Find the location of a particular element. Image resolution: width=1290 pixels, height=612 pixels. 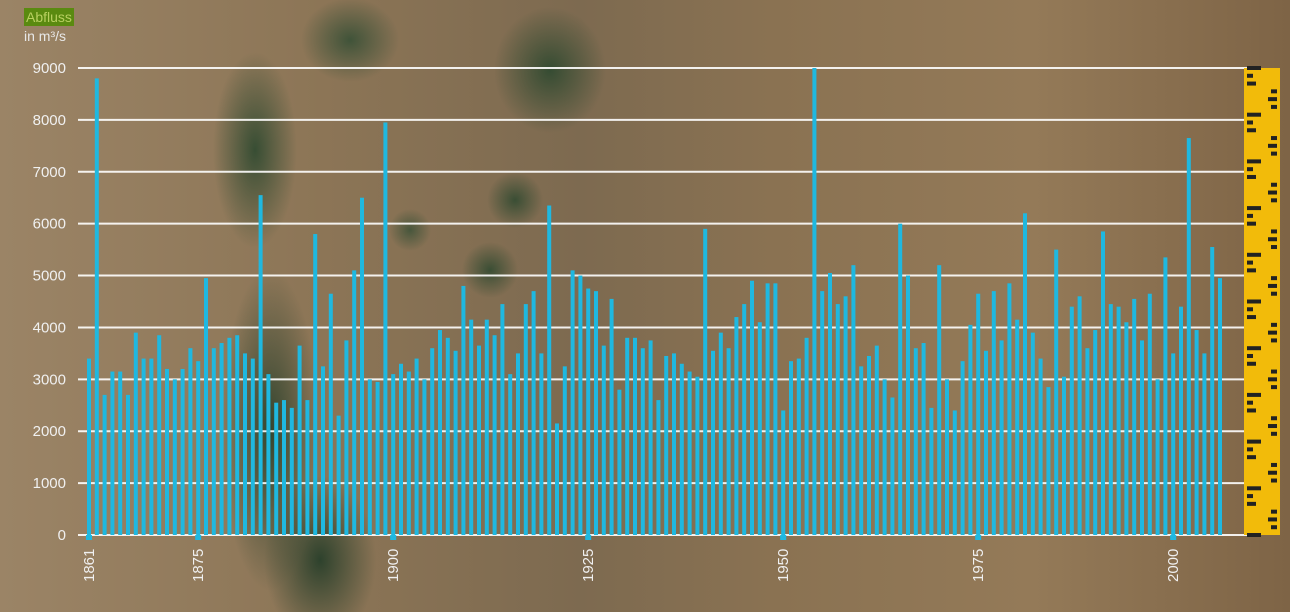

bar-1963 is located at coordinates (884, 457).